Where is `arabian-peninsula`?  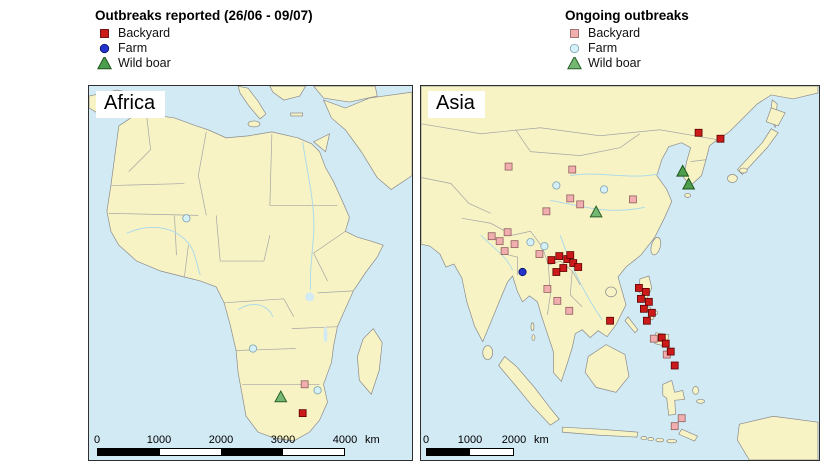 arabian-peninsula is located at coordinates (367, 140).